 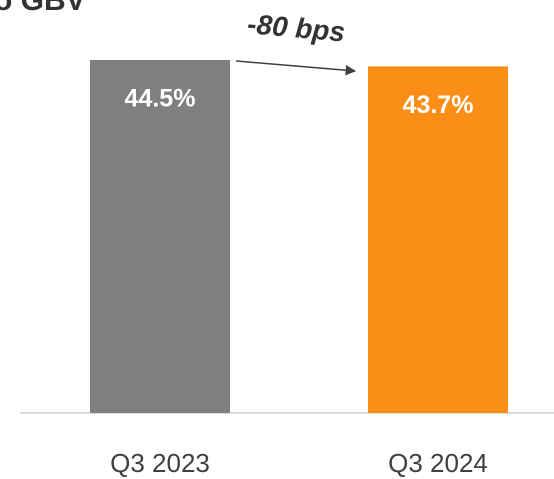 What do you see at coordinates (438, 463) in the screenshot?
I see `x-tick-label: Q3 2024` at bounding box center [438, 463].